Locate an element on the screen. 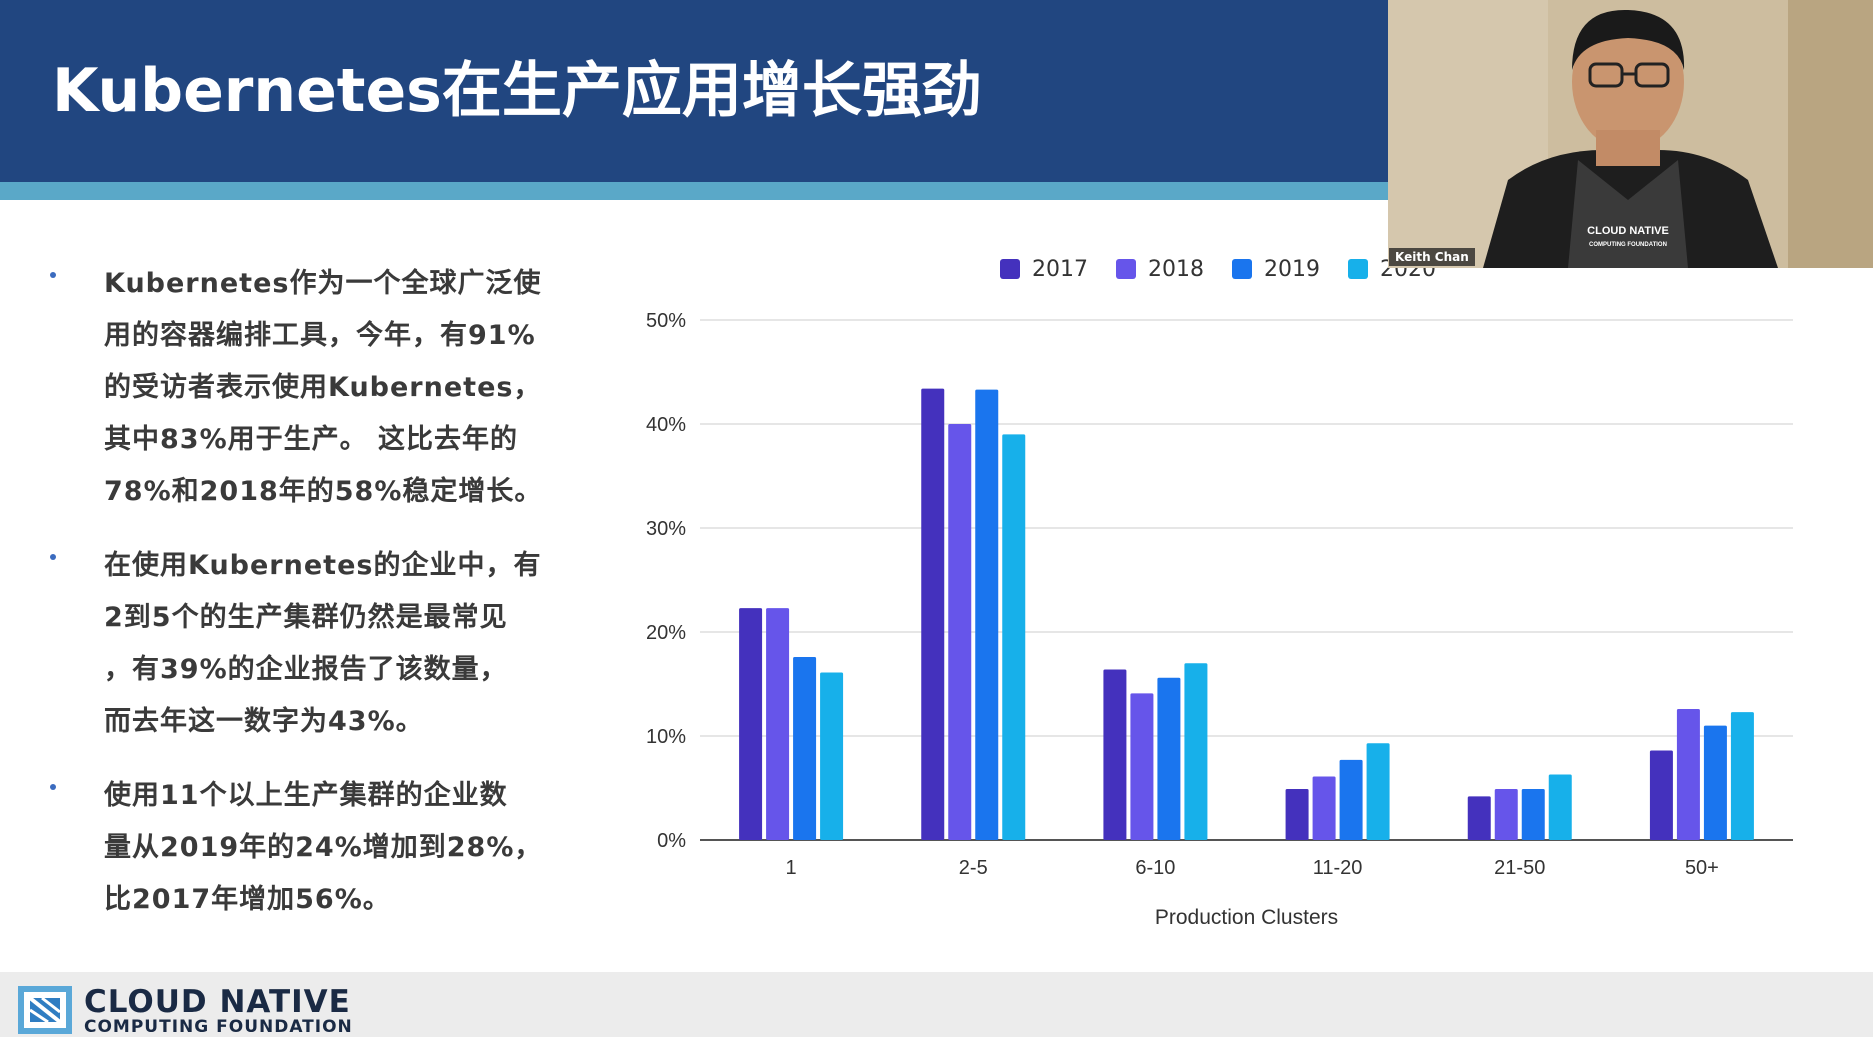  bullet-line: 其中83%用于生产。 这比去年的 is located at coordinates (311, 439).